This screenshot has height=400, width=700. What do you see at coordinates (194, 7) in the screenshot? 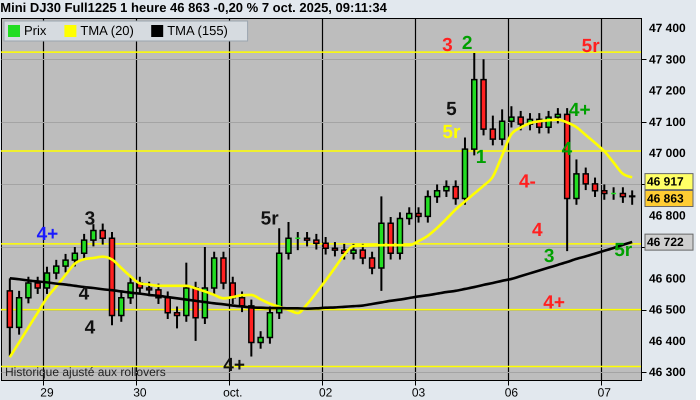
I see `chart-title: Mini DJ30 Full1225 1 heure 46 863 -0,20 % 7 oct. 2025, 09:11:34` at bounding box center [194, 7].